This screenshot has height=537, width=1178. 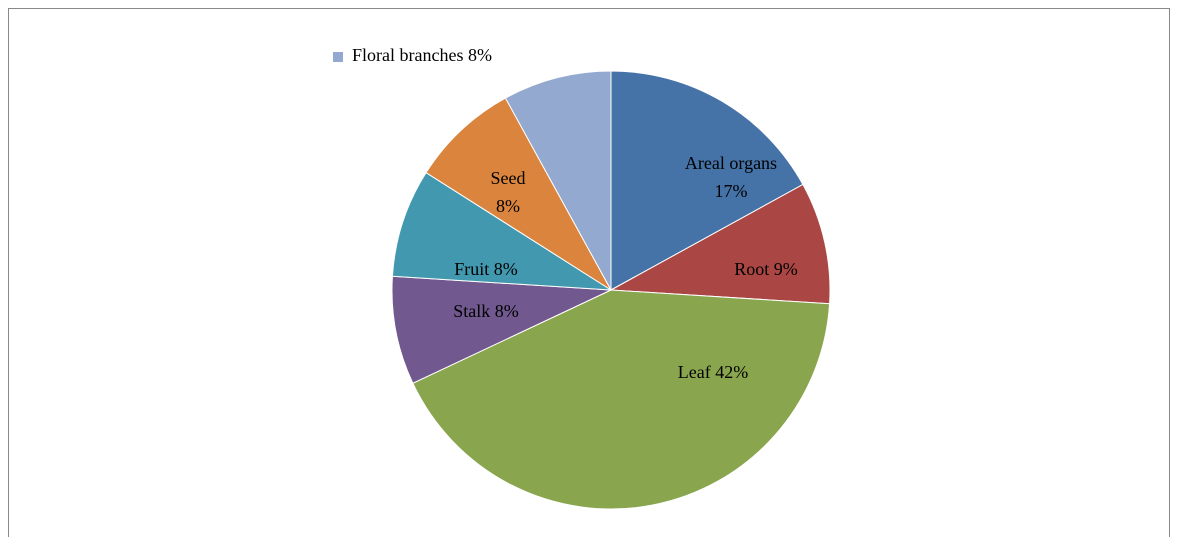 I want to click on label-name: Fruit, so click(x=471, y=269).